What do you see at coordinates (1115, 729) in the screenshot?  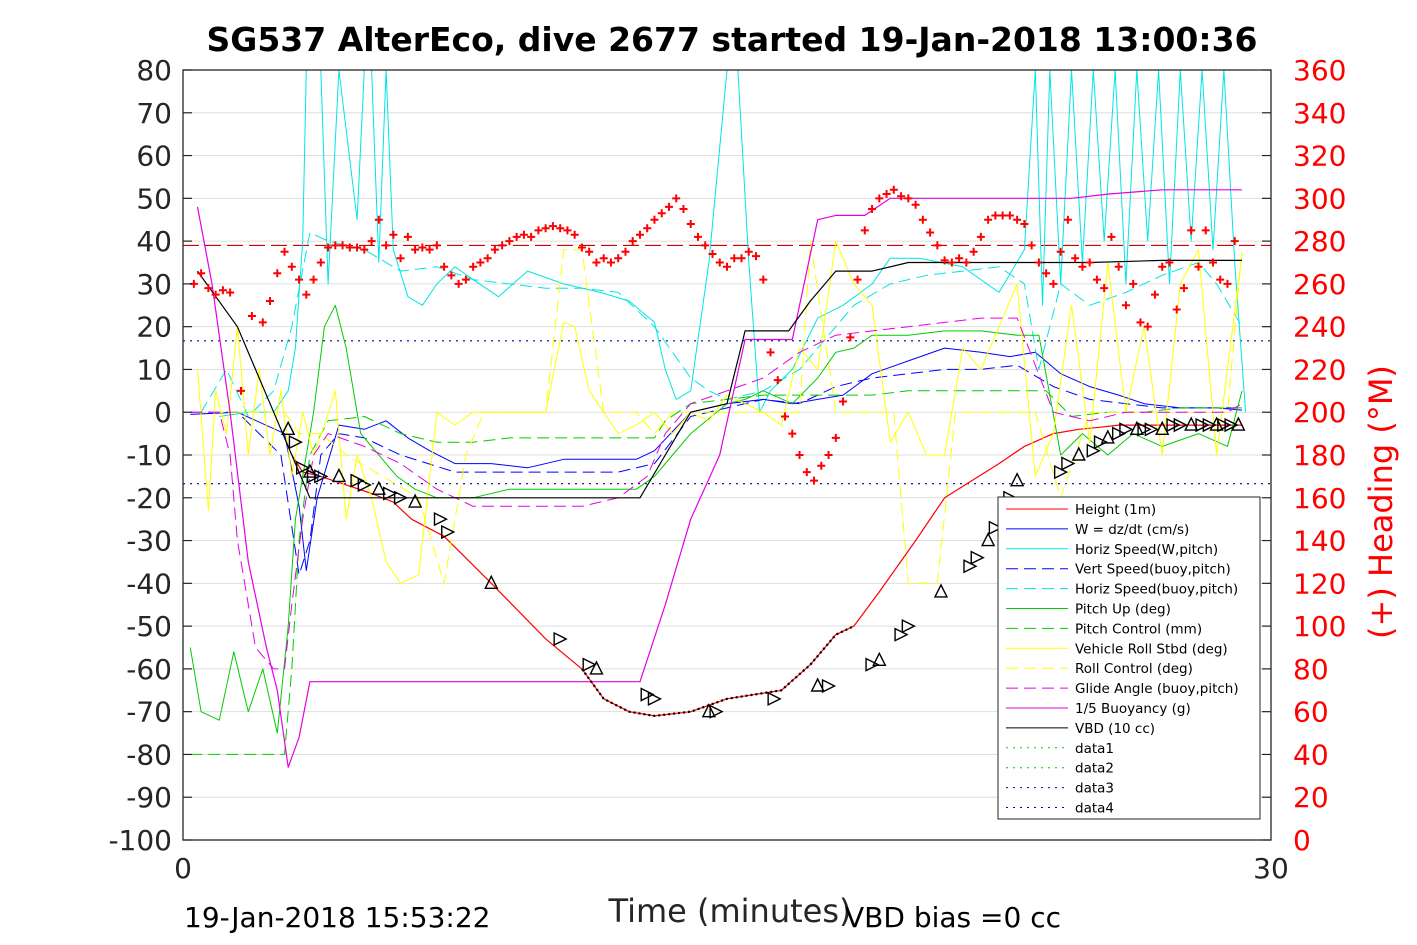 I see `legend-label: VBD (10 cc)` at bounding box center [1115, 729].